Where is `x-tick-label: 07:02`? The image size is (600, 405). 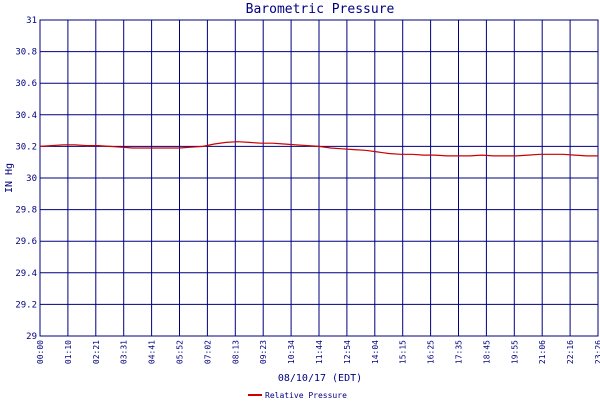
x-tick-label: 07:02 is located at coordinates (207, 352).